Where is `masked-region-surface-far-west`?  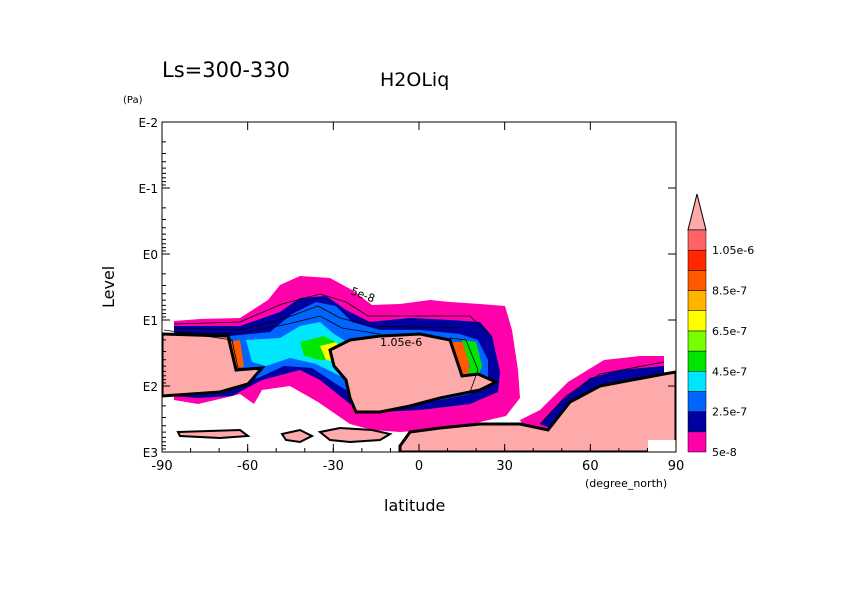
masked-region-surface-far-west is located at coordinates (213, 434).